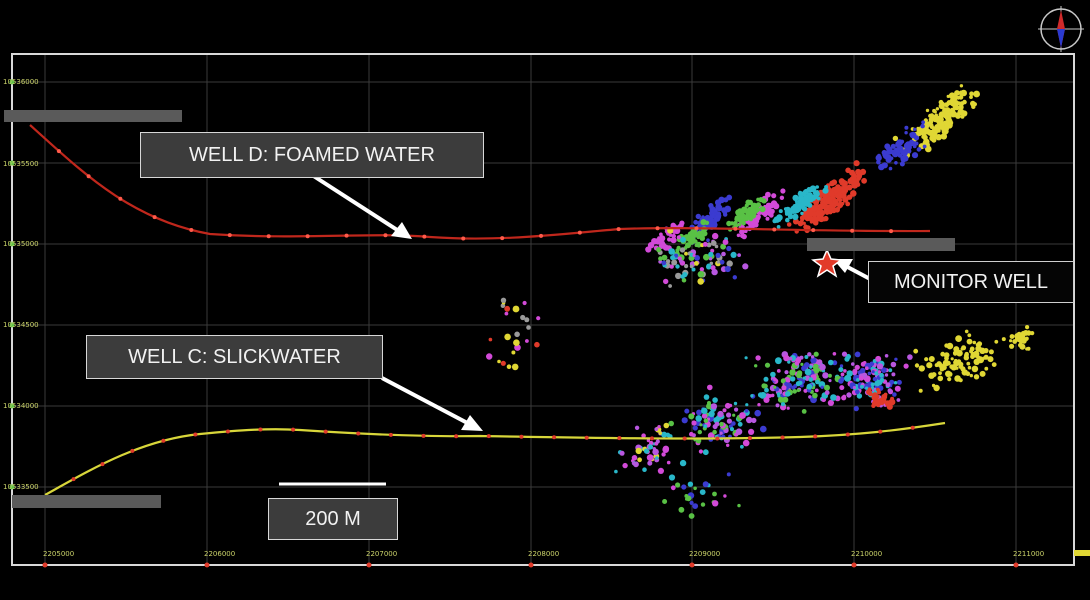  I want to click on x-tick-mark, so click(45, 565).